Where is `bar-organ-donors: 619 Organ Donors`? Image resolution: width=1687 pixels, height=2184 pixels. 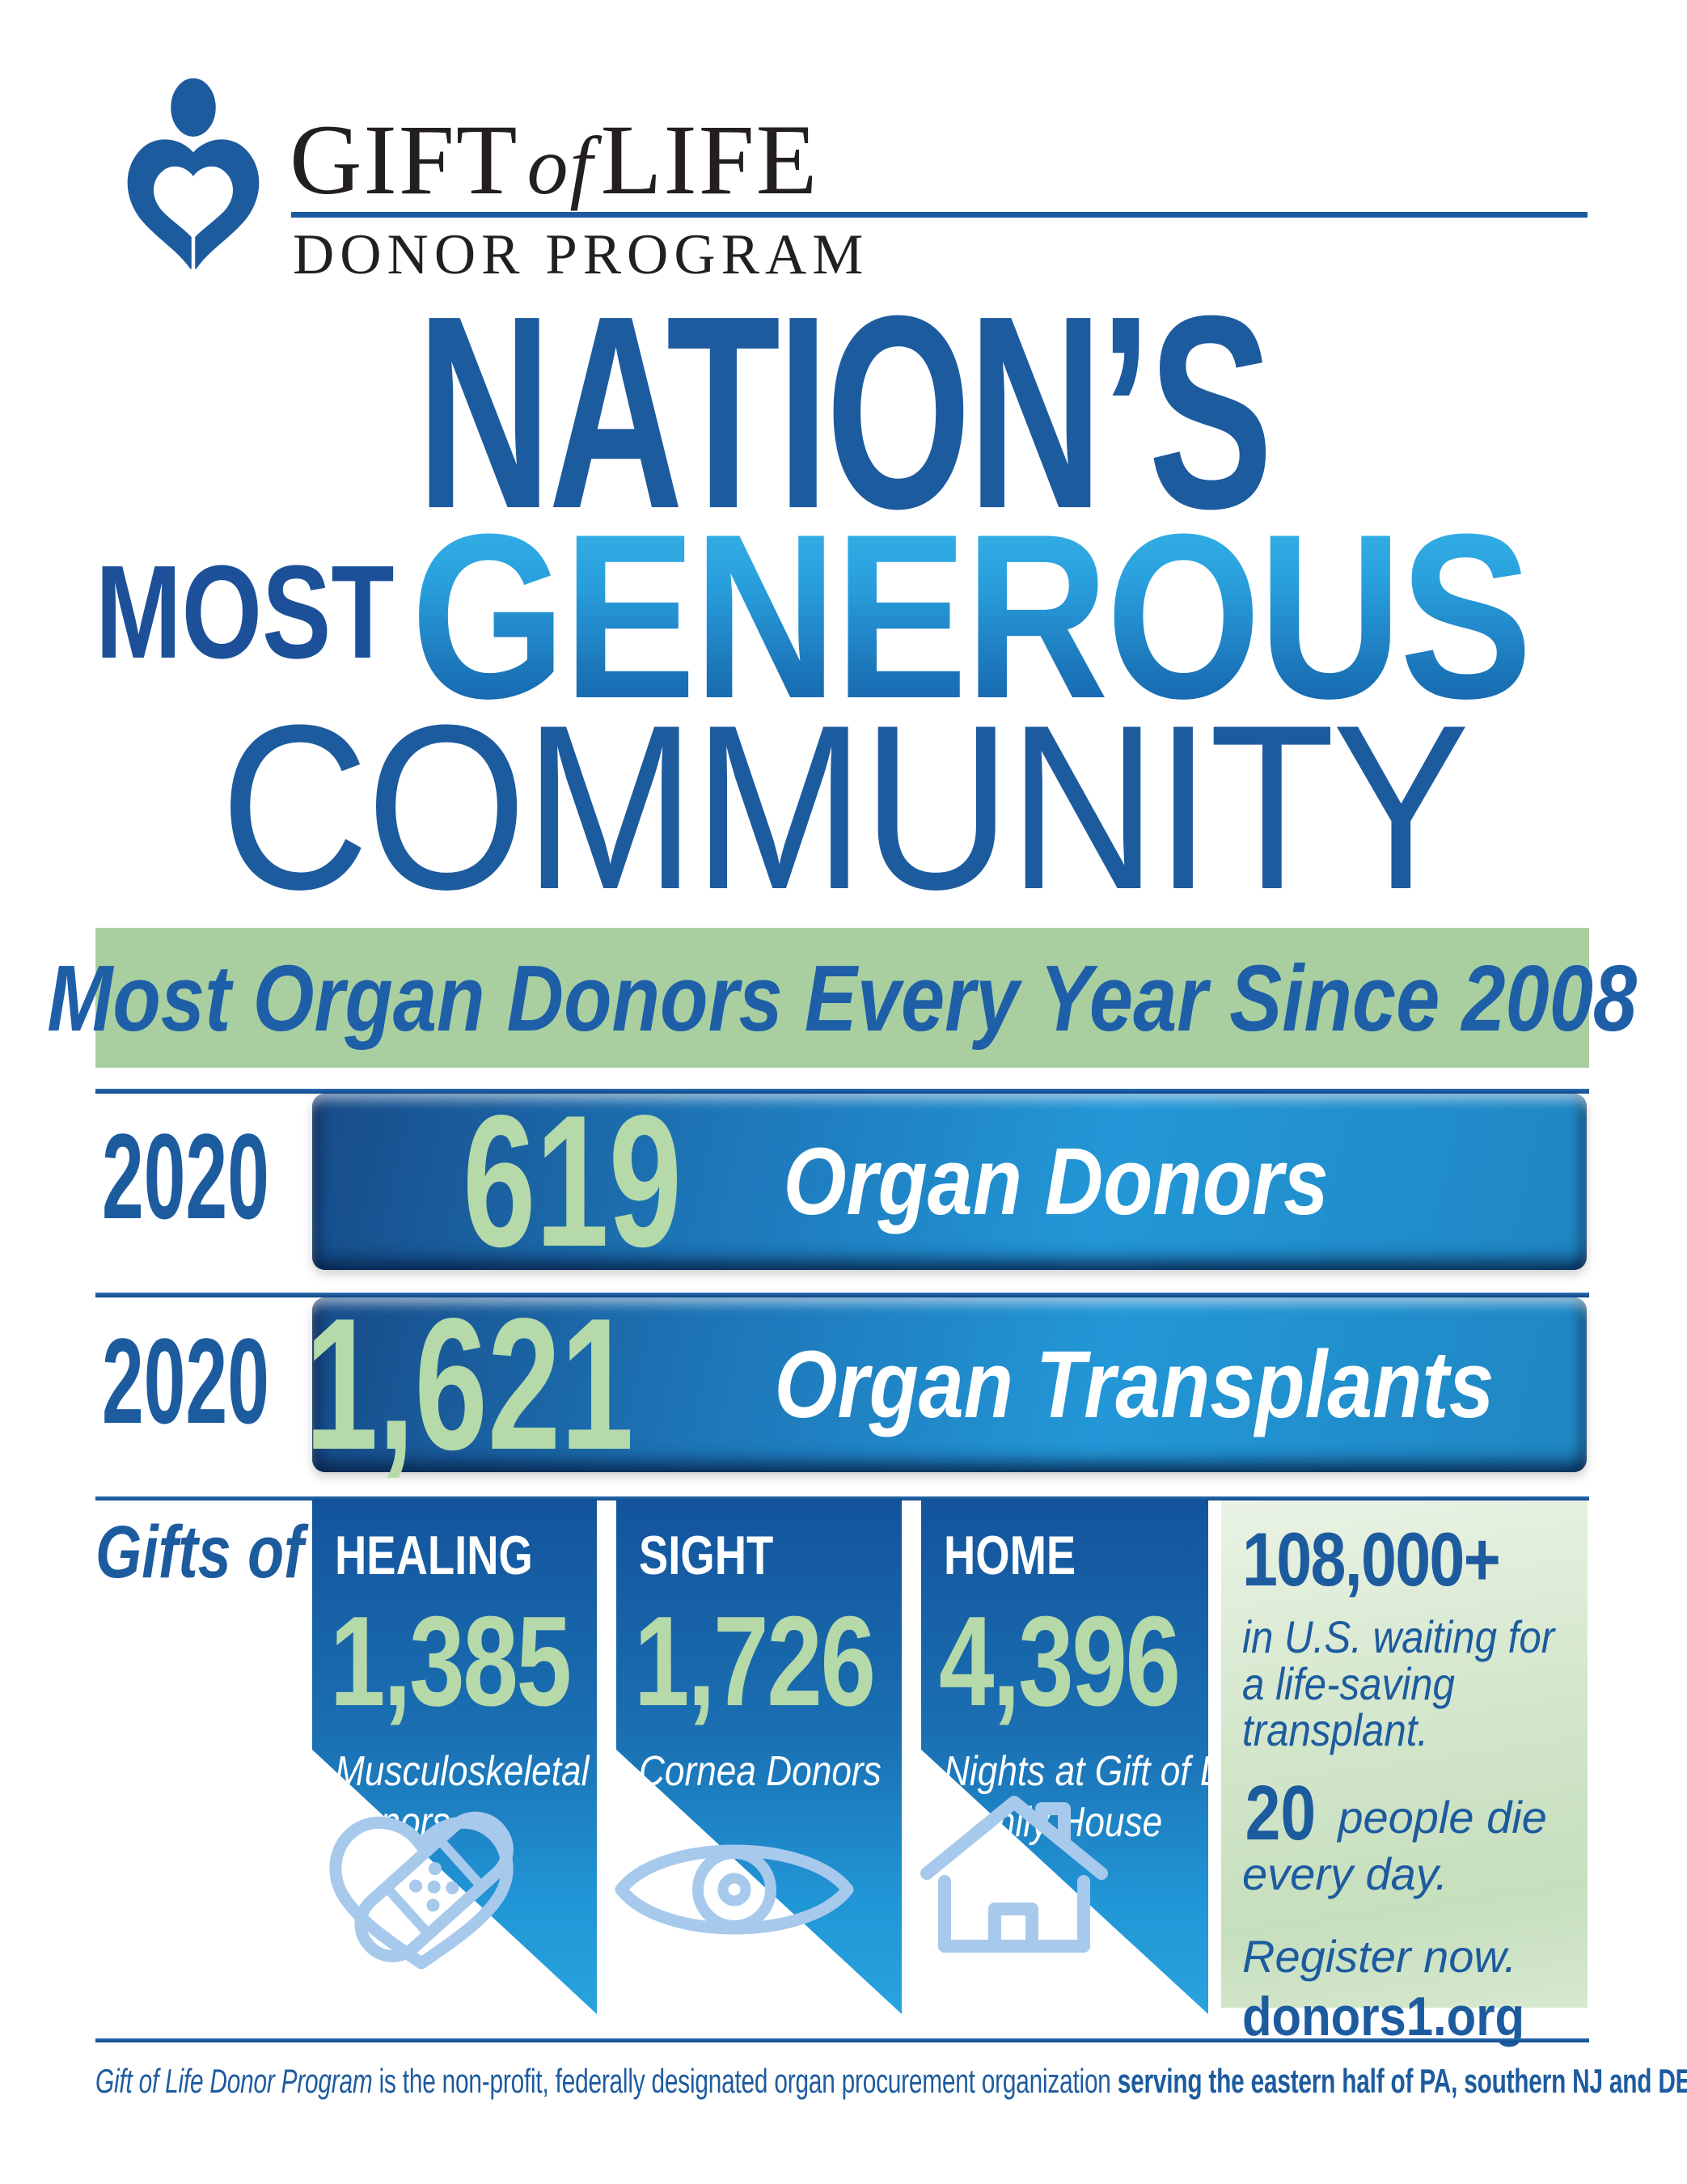 bar-organ-donors: 619 Organ Donors is located at coordinates (950, 1182).